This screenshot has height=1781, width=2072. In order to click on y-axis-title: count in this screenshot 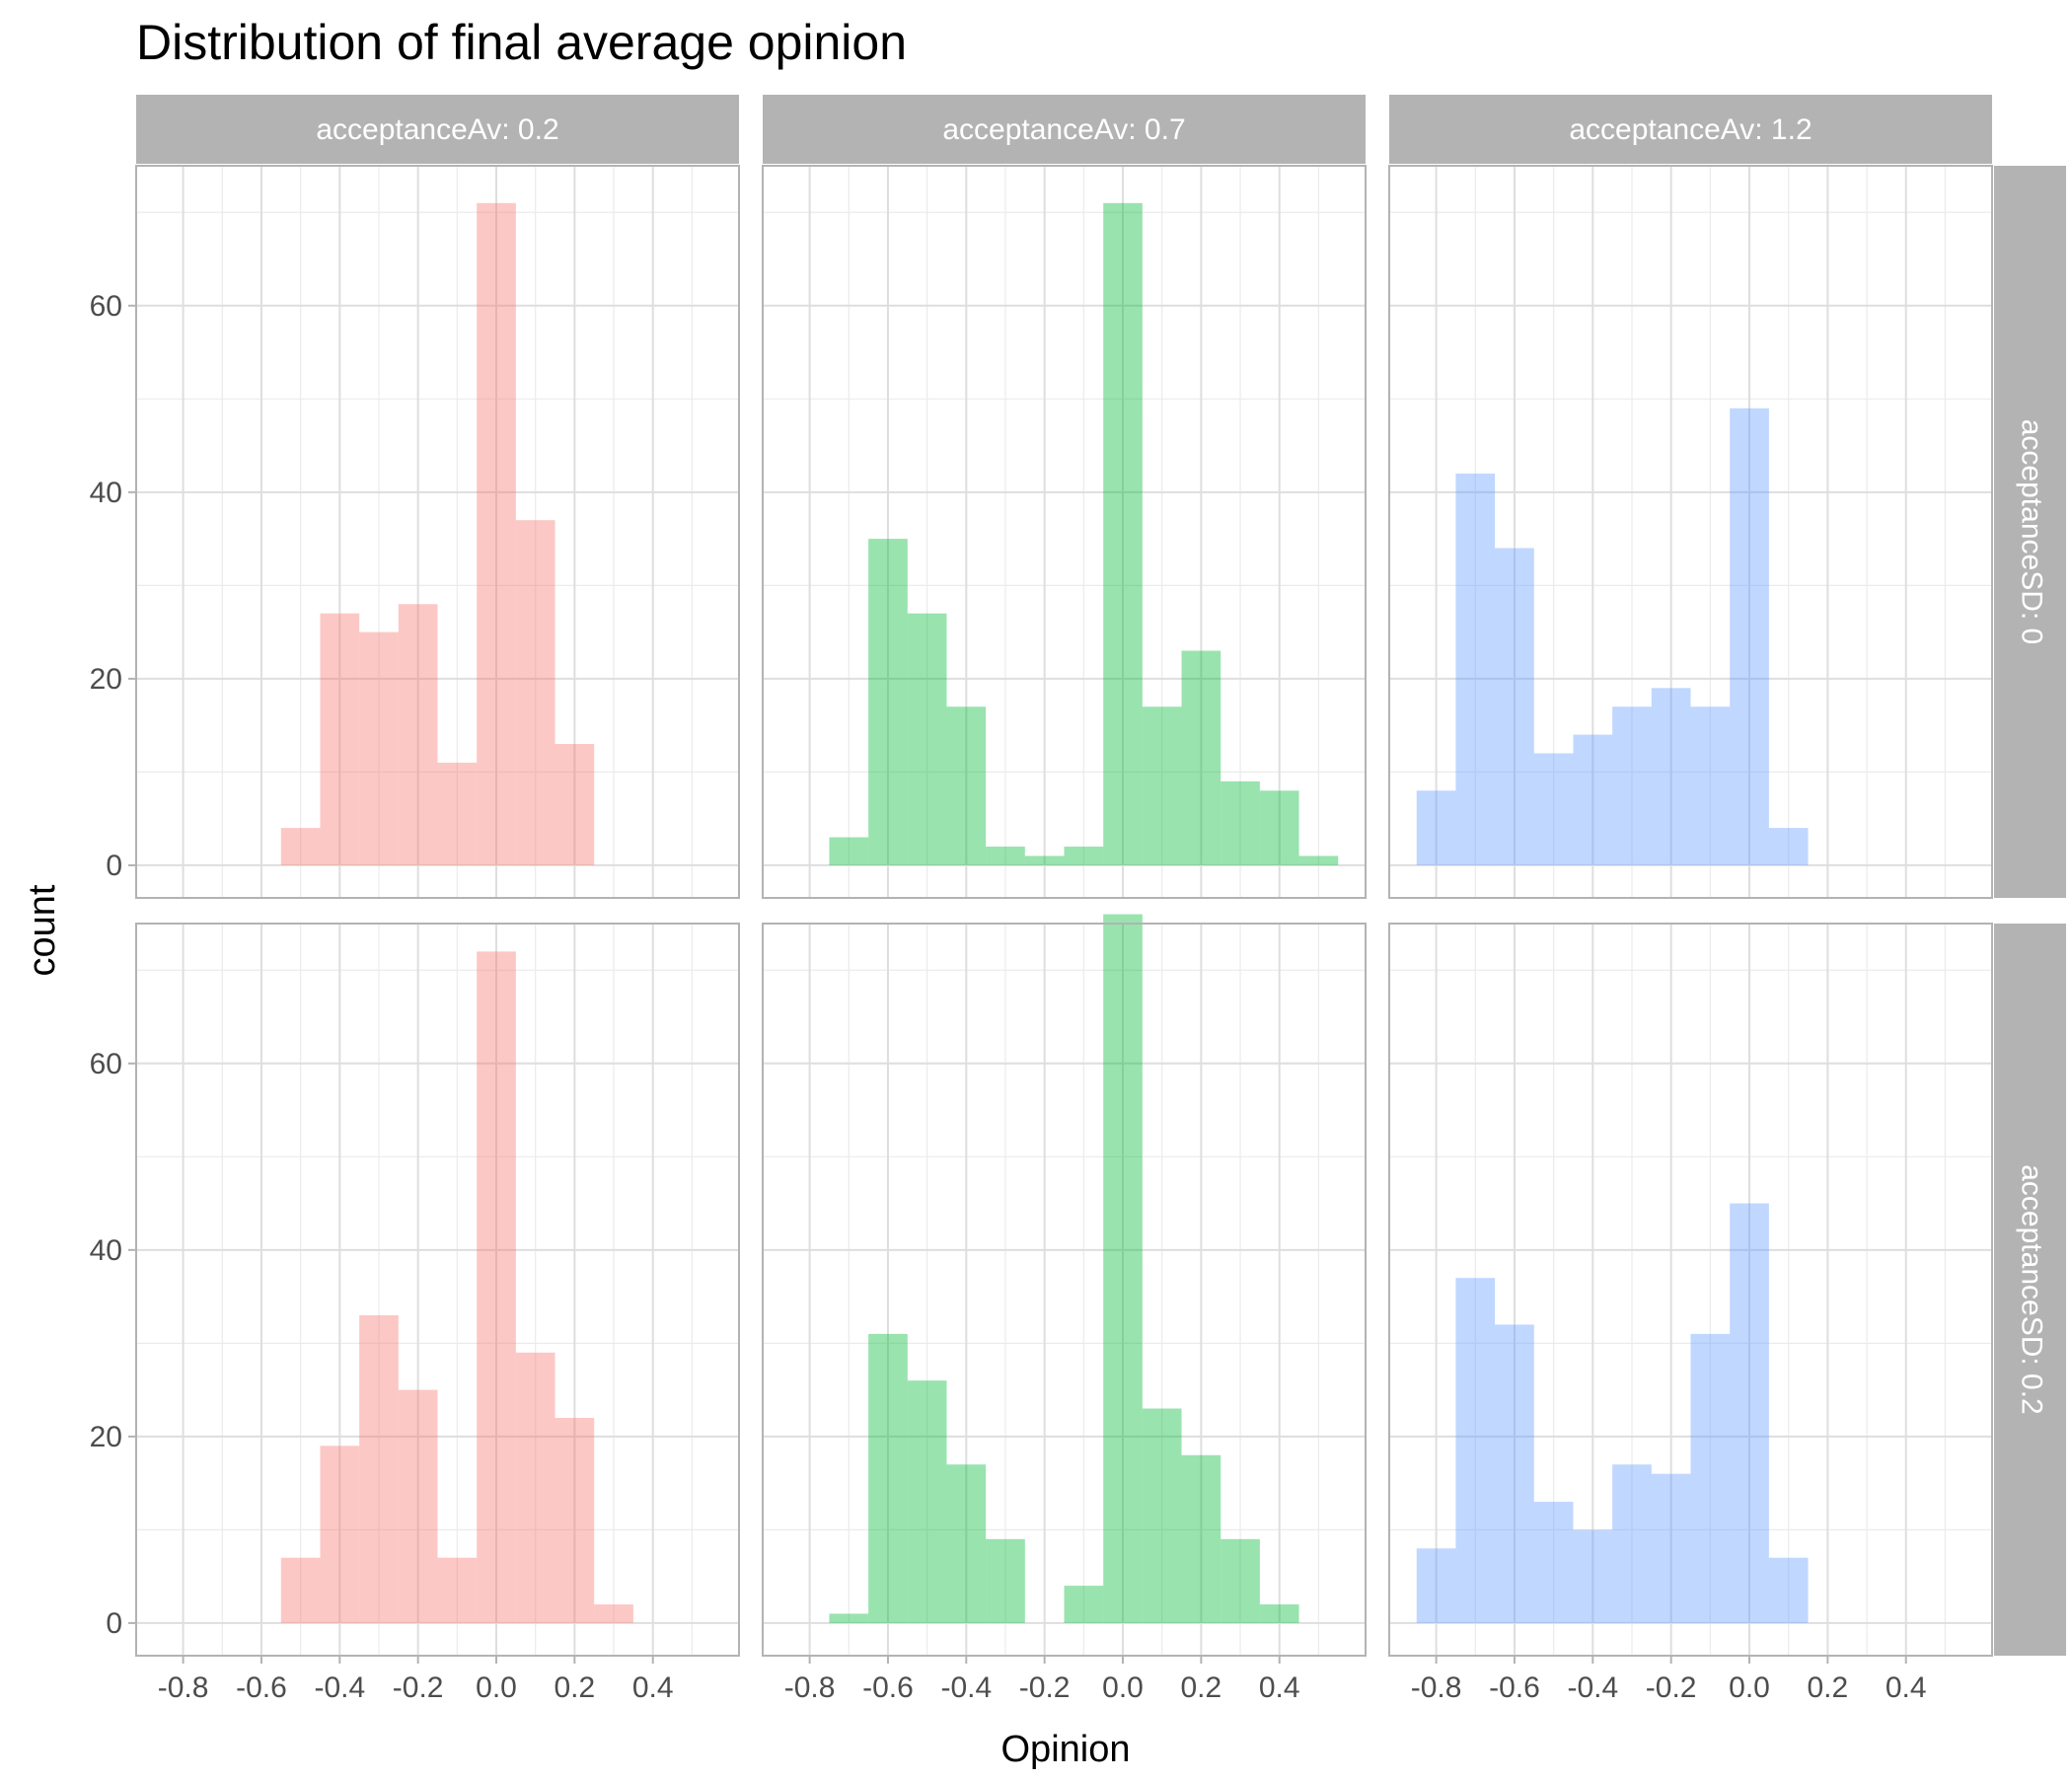, I will do `click(43, 930)`.